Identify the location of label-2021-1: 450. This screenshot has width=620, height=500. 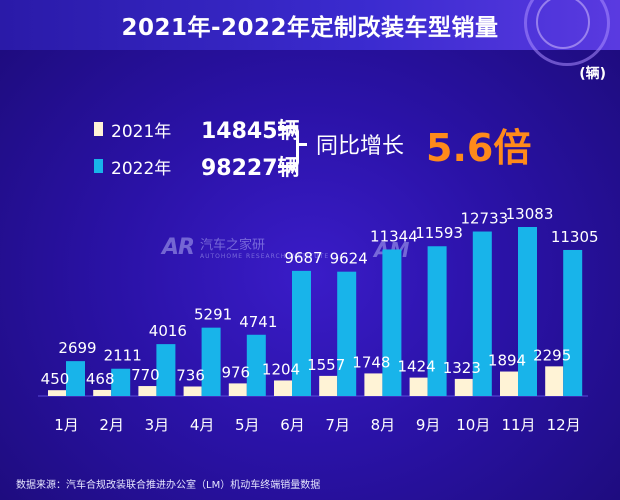
(55, 379).